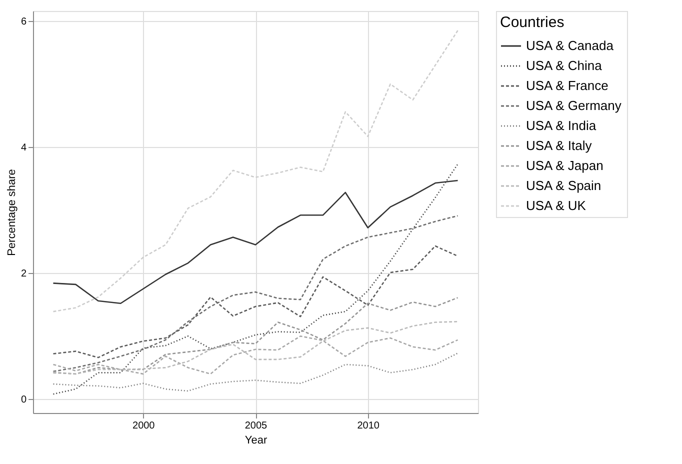 The image size is (682, 464). What do you see at coordinates (12, 212) in the screenshot?
I see `y-axis-title: Percentage share` at bounding box center [12, 212].